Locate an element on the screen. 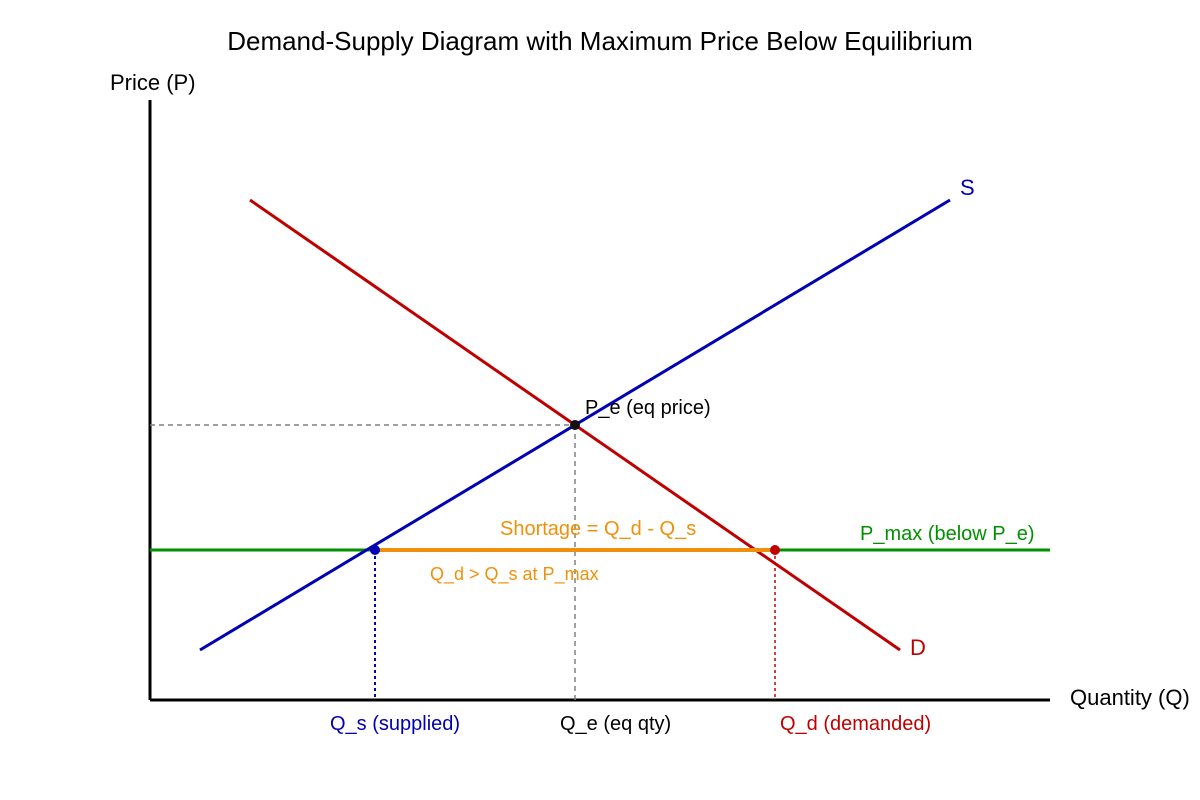 This screenshot has width=1200, height=800. shortage-note: Q_d > Q_s at P_max is located at coordinates (514, 574).